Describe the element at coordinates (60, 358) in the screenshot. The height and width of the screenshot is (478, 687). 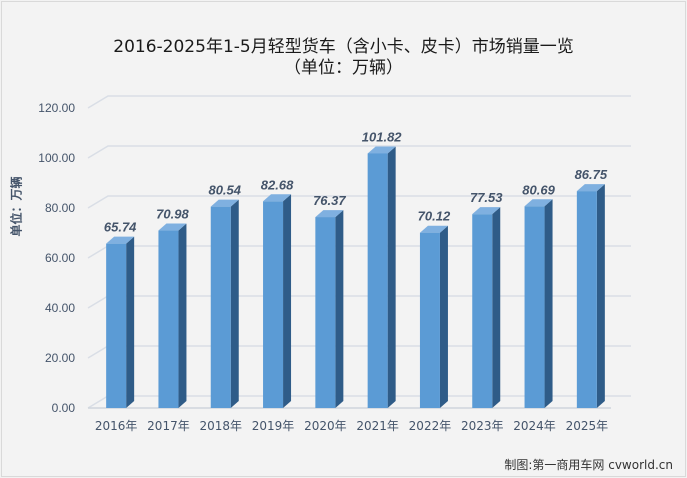
I see `y-tick-label: 20.00` at that location.